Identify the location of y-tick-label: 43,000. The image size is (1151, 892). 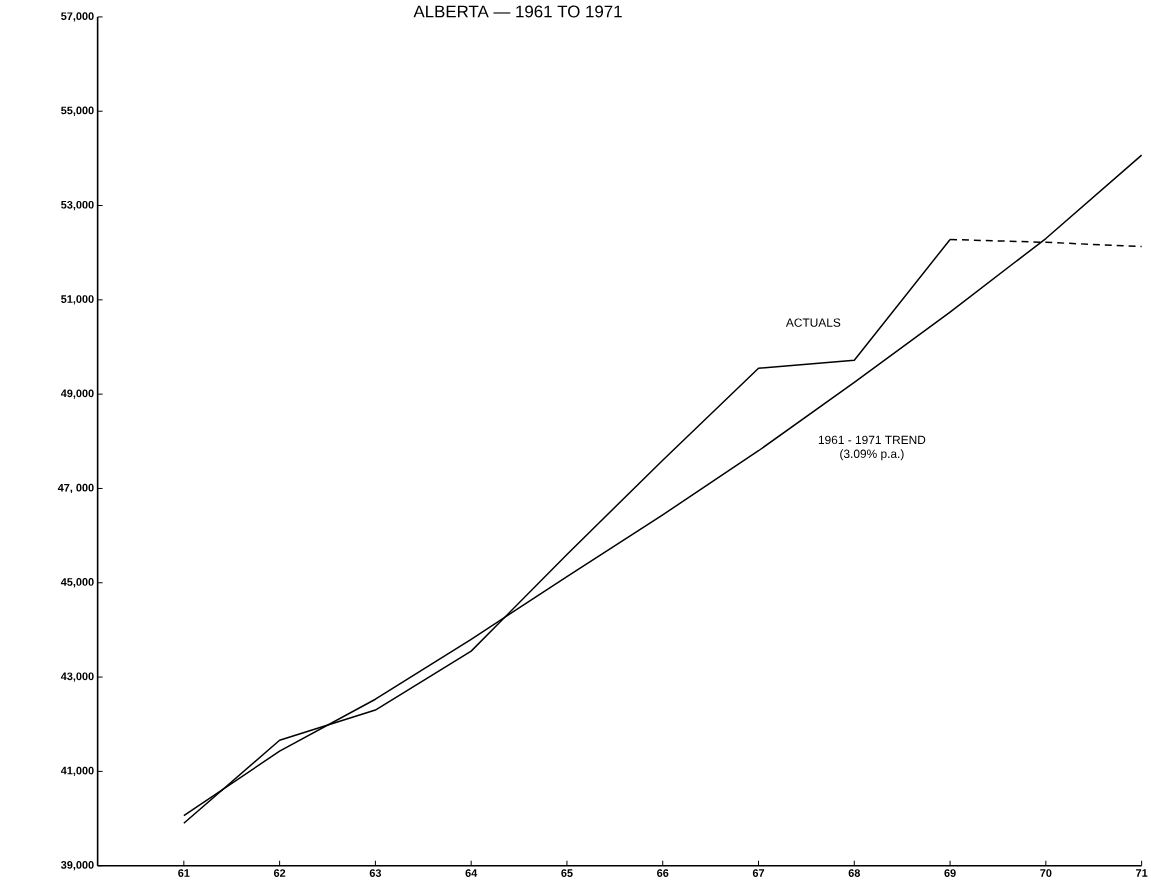
(77, 677).